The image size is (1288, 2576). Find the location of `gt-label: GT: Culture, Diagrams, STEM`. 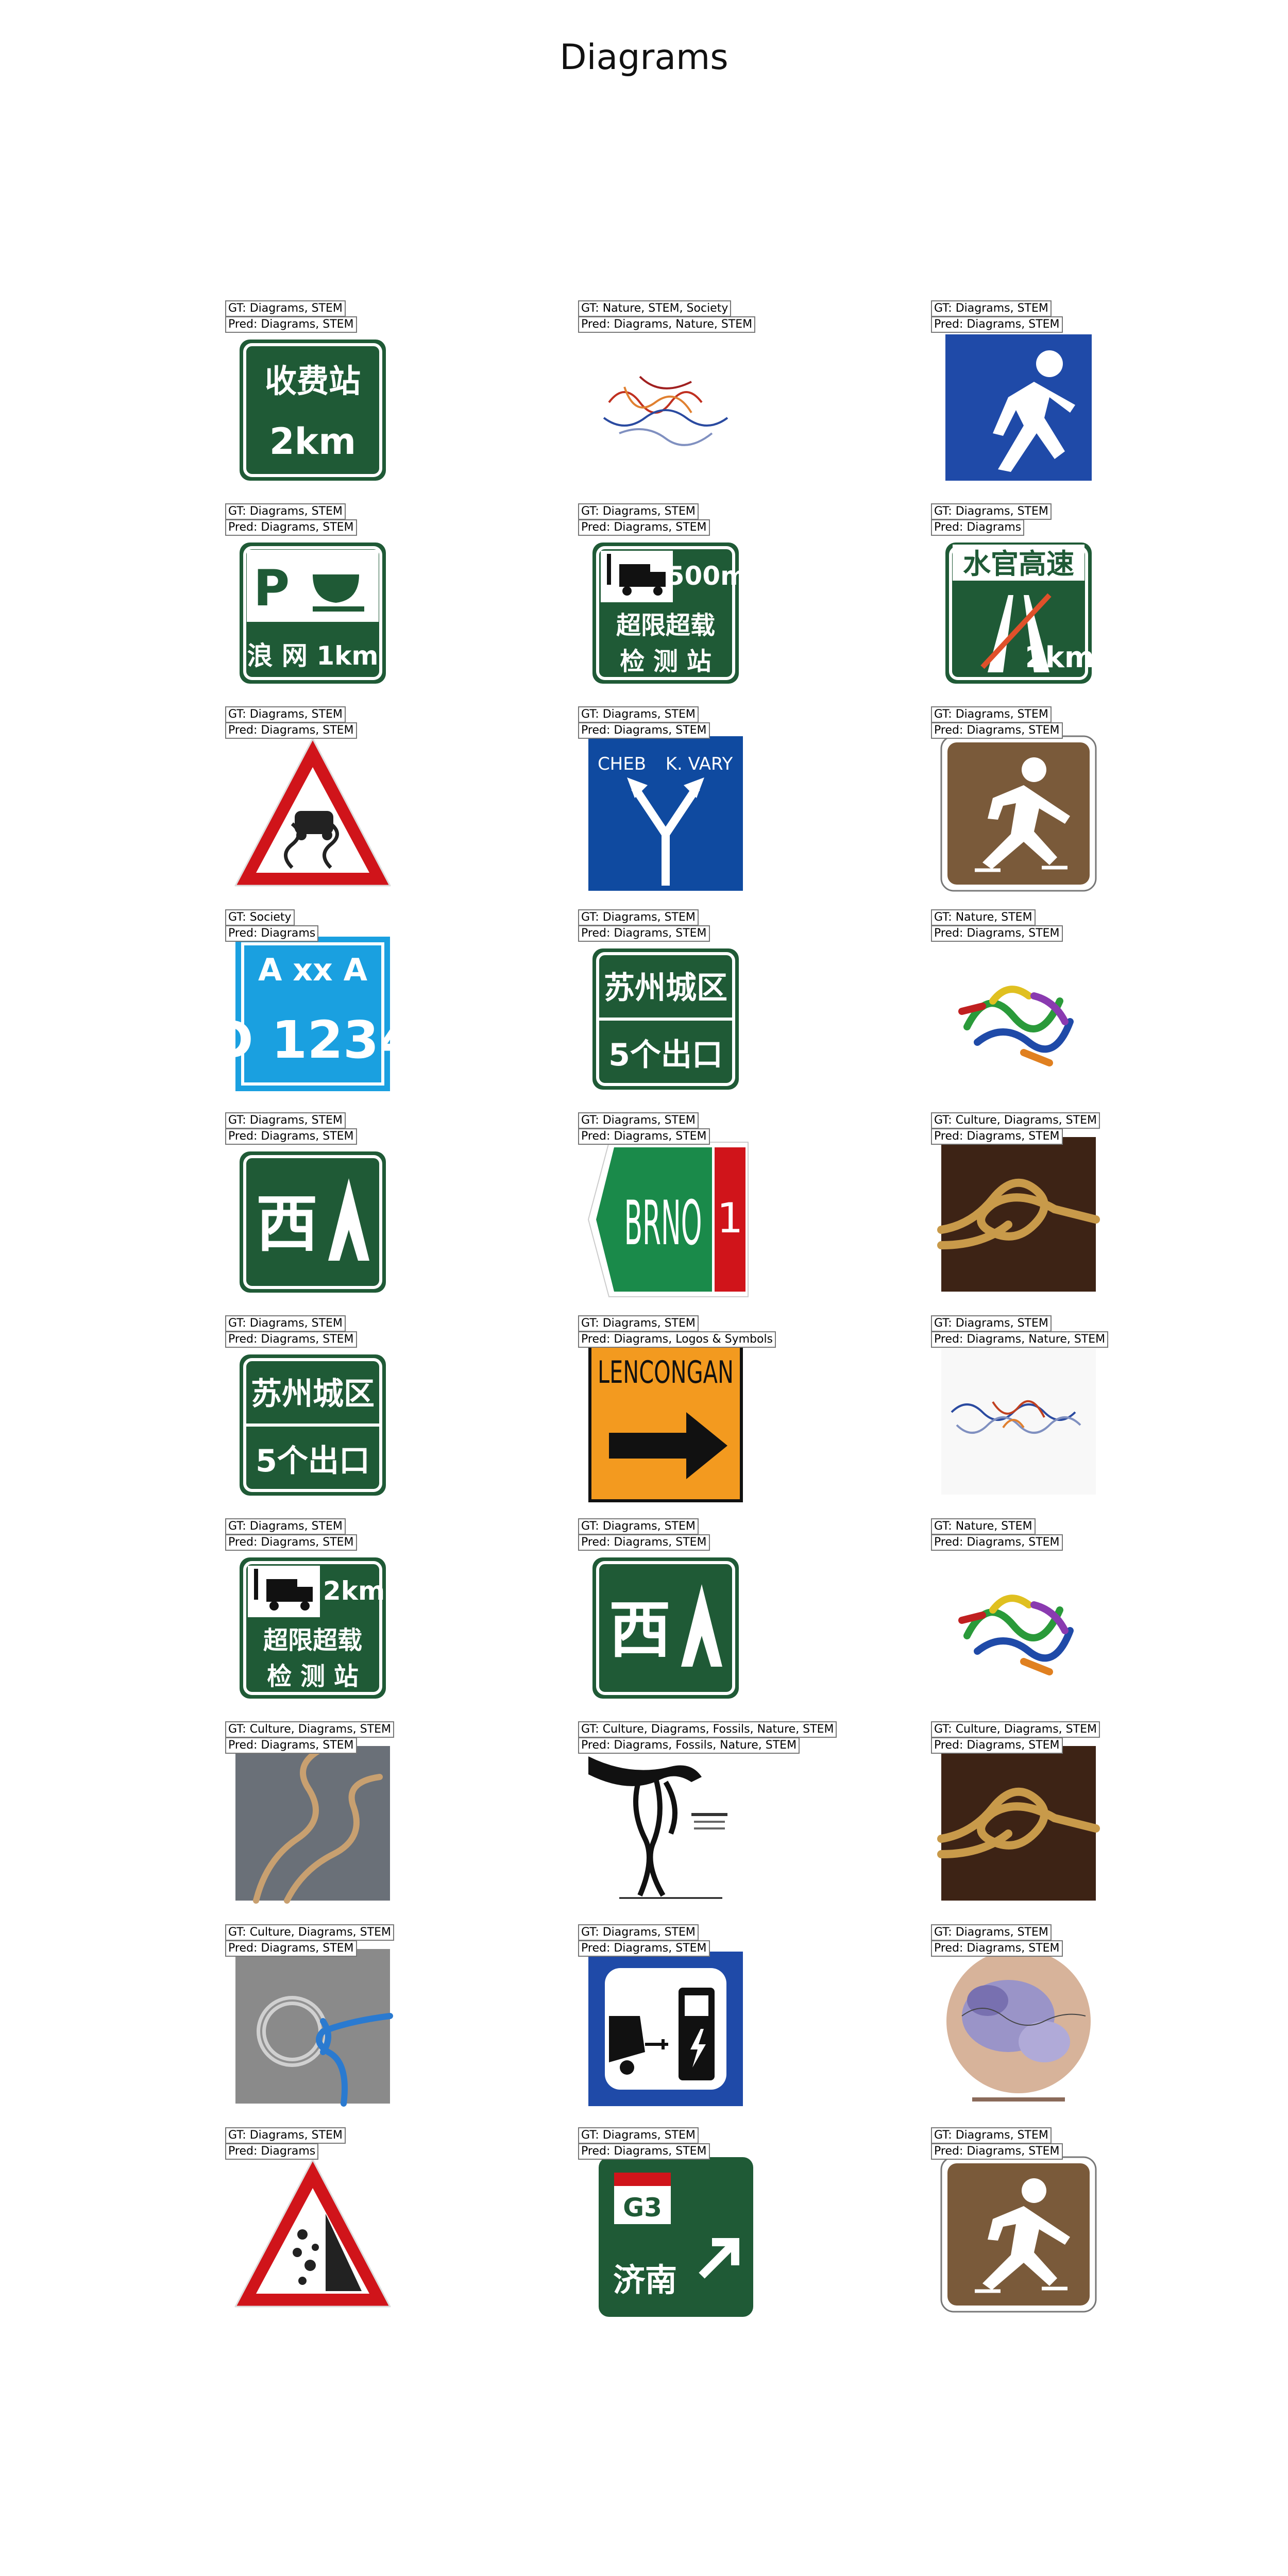

gt-label: GT: Culture, Diagrams, STEM is located at coordinates (309, 1932).